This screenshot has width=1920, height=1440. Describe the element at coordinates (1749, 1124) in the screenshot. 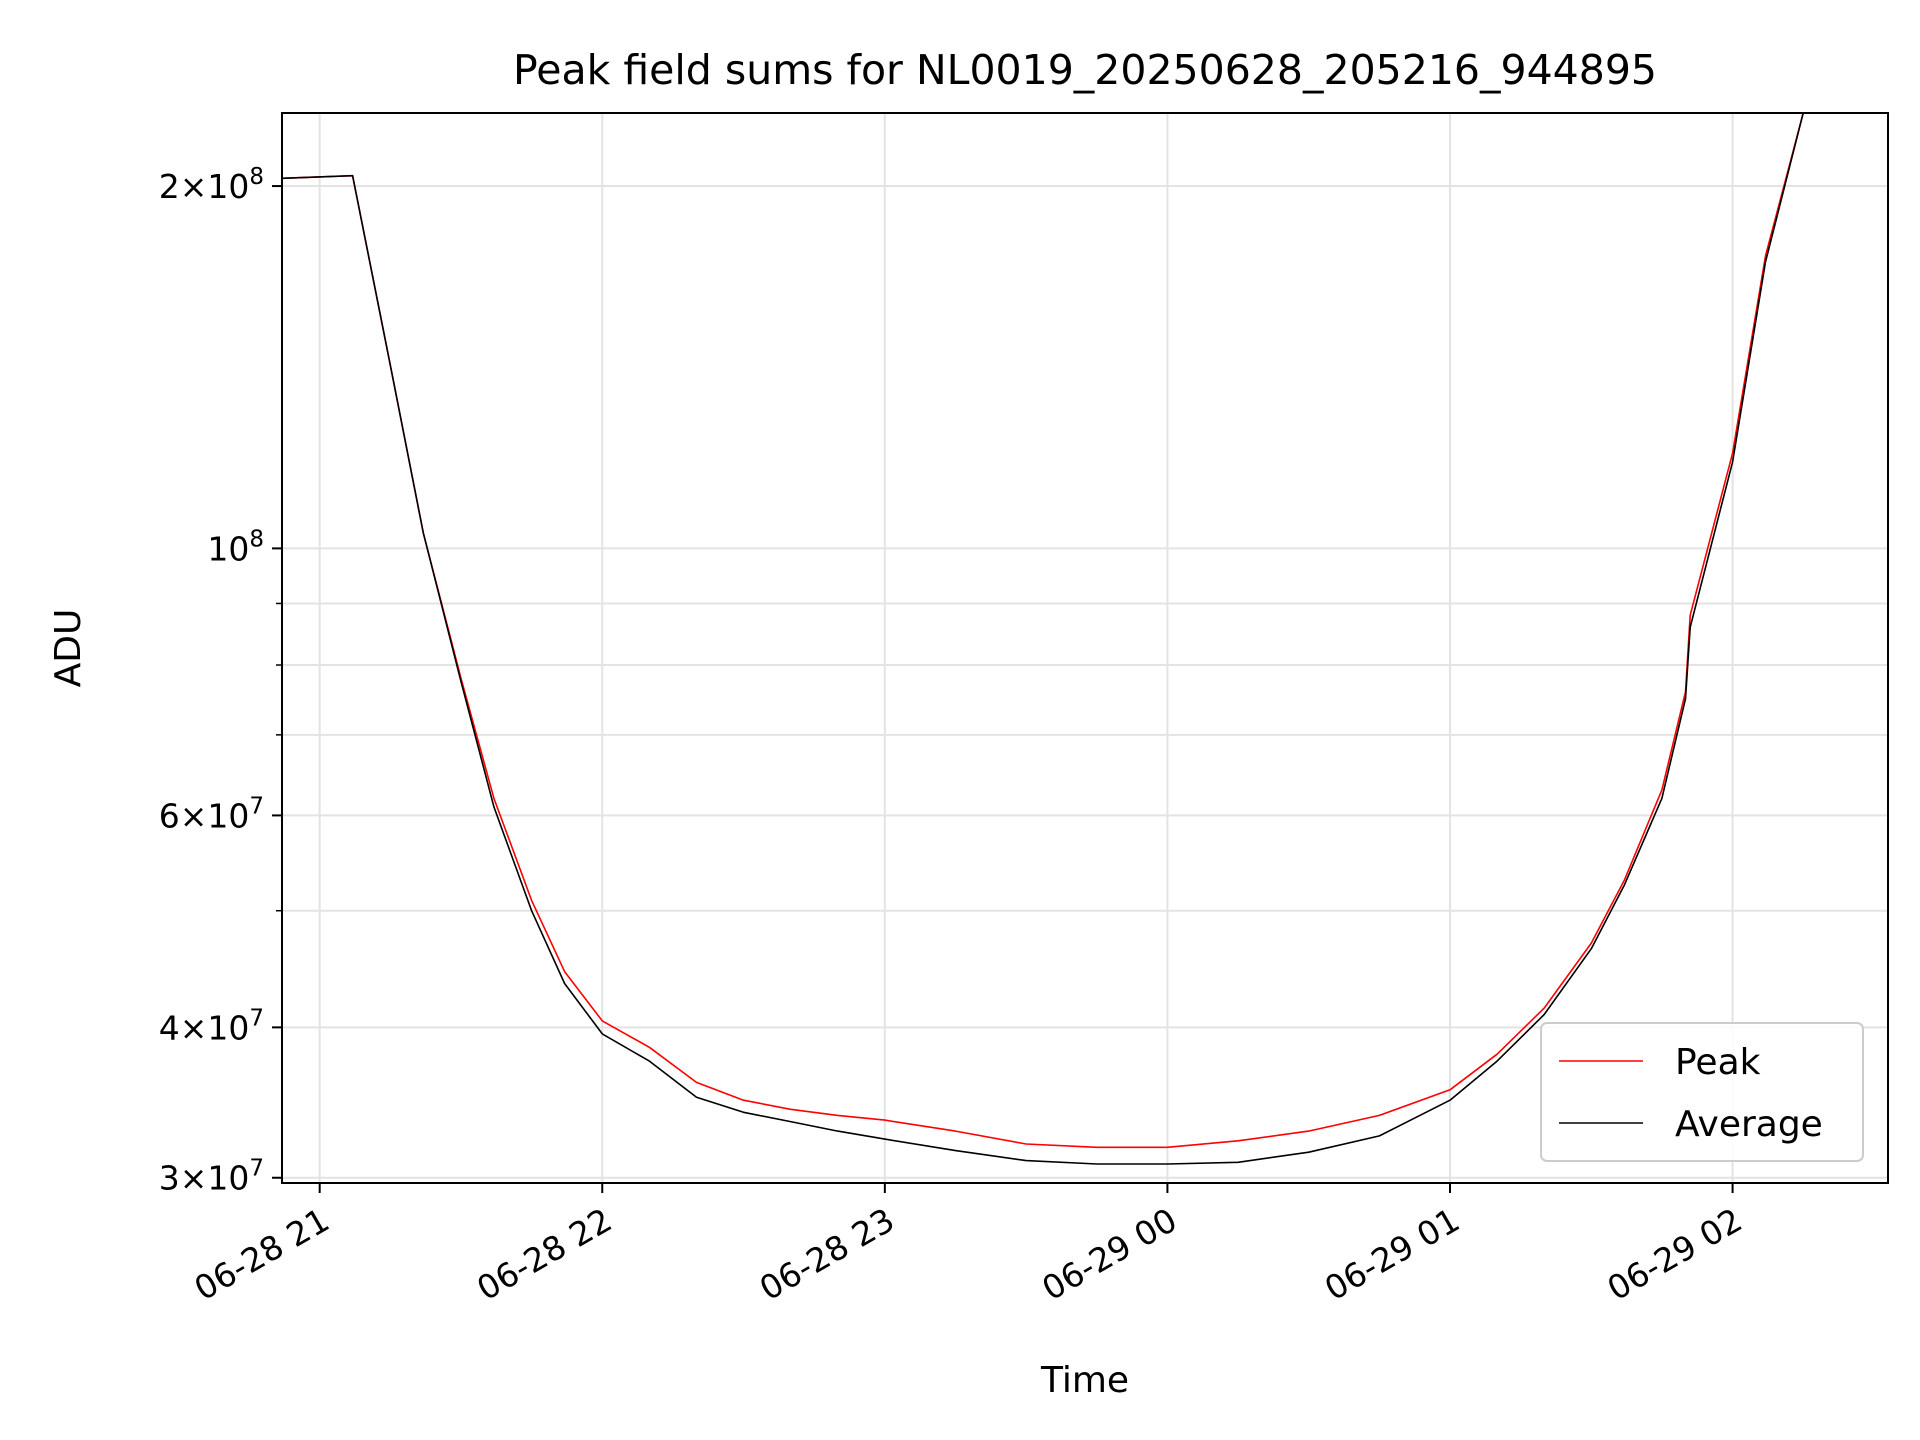

I see `legend-label-average: Average` at that location.